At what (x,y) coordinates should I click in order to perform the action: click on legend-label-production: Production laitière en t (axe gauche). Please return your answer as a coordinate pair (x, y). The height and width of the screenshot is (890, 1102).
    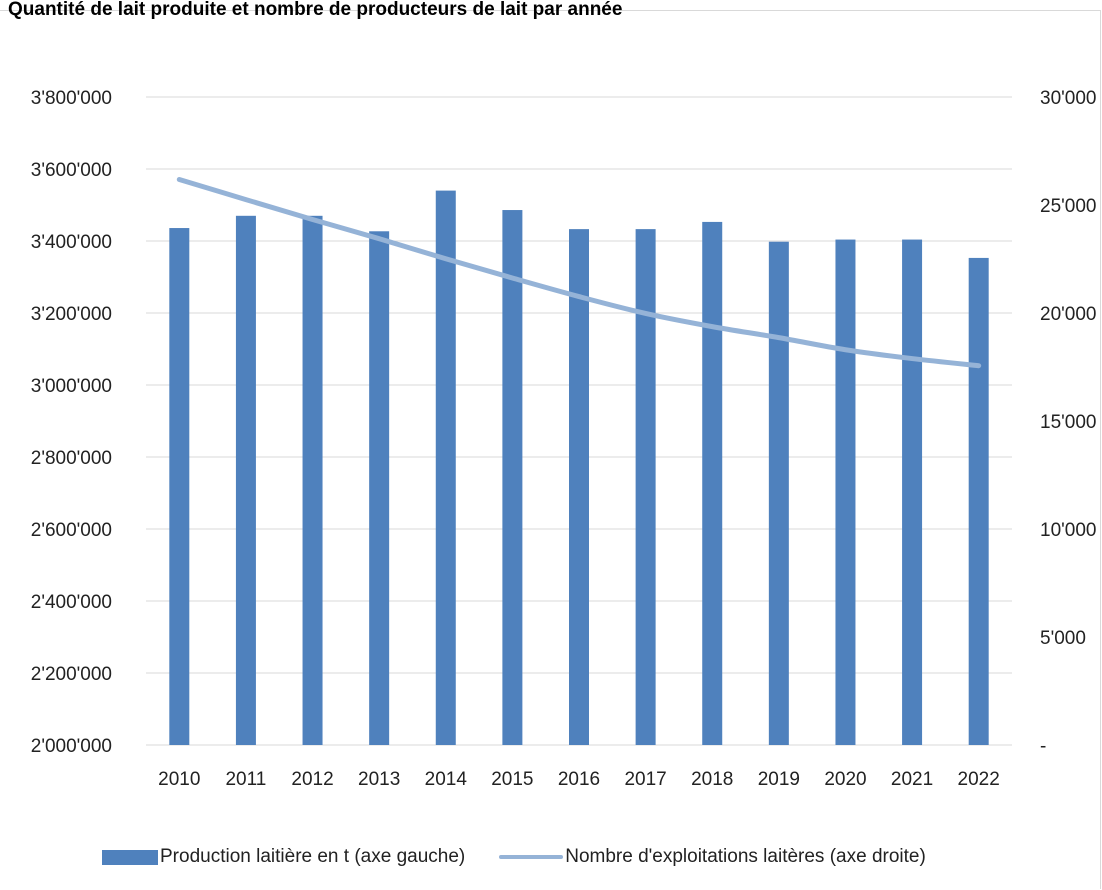
    Looking at the image, I should click on (313, 856).